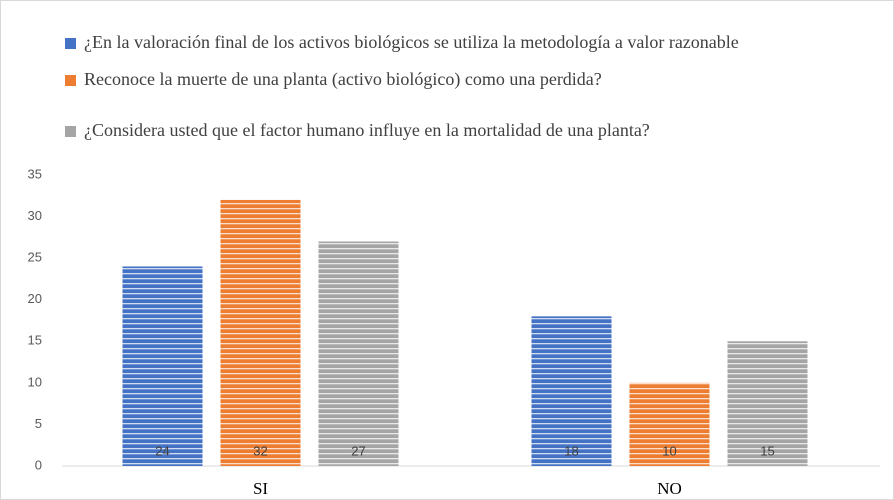  What do you see at coordinates (358, 450) in the screenshot?
I see `data-label: 27` at bounding box center [358, 450].